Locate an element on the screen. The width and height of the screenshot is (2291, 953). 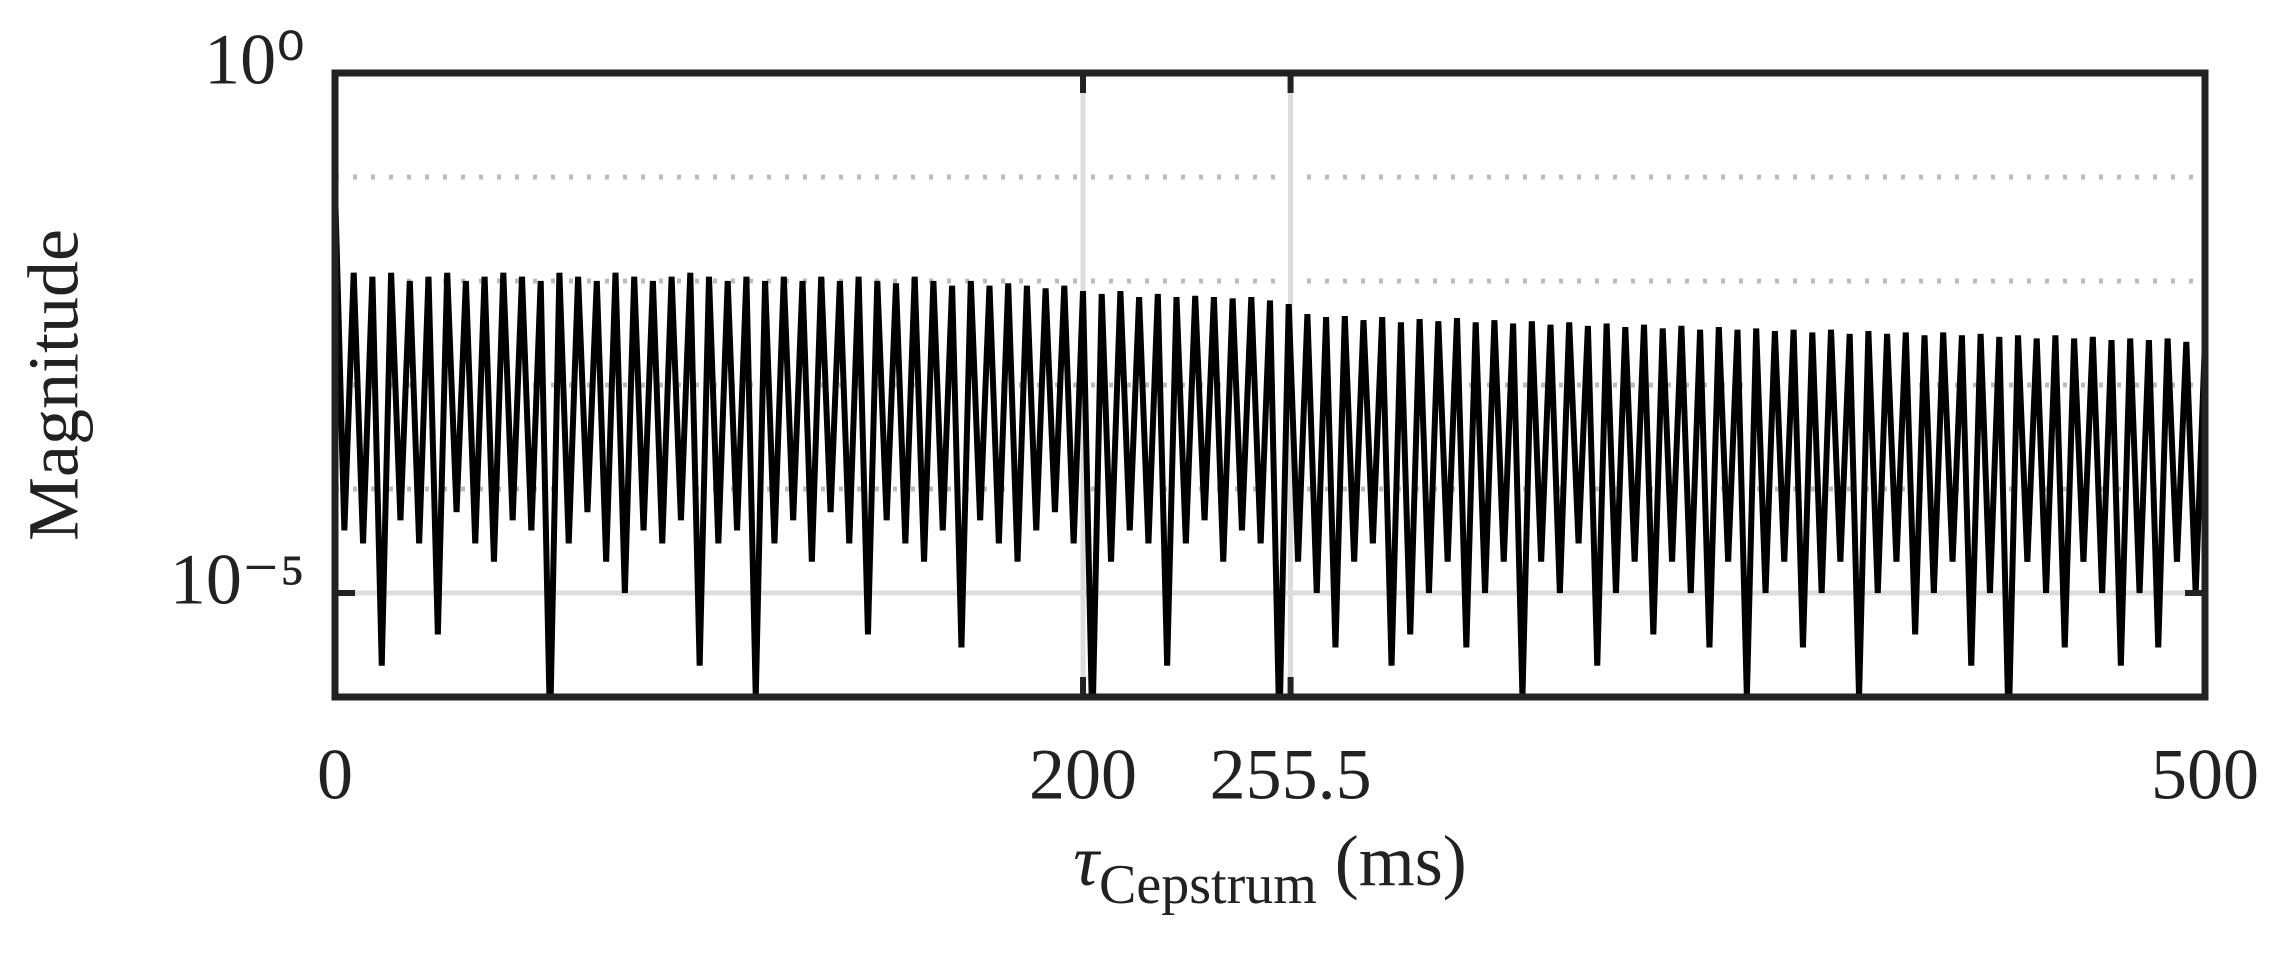
y-axis-label: Magnitude is located at coordinates (54, 385).